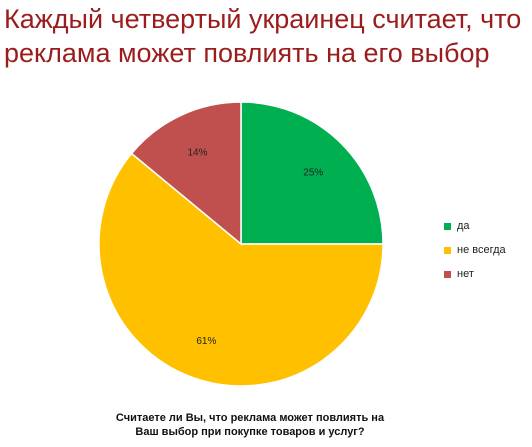  Describe the element at coordinates (447, 226) in the screenshot. I see `legend-swatch-da` at that location.